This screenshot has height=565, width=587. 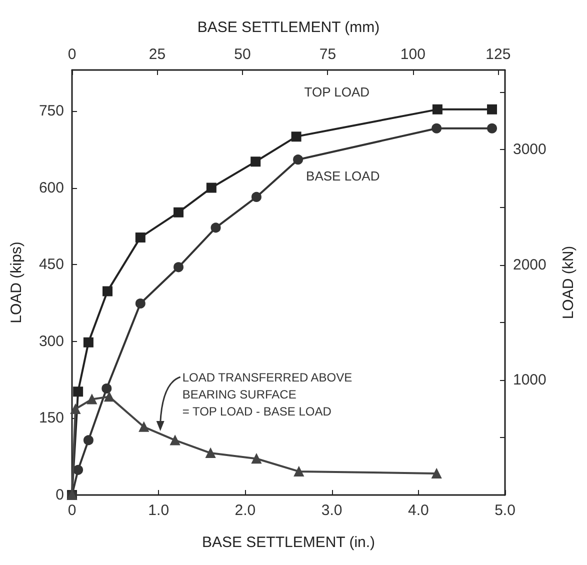 What do you see at coordinates (529, 265) in the screenshot?
I see `y2-tick-label: 2000` at bounding box center [529, 265].